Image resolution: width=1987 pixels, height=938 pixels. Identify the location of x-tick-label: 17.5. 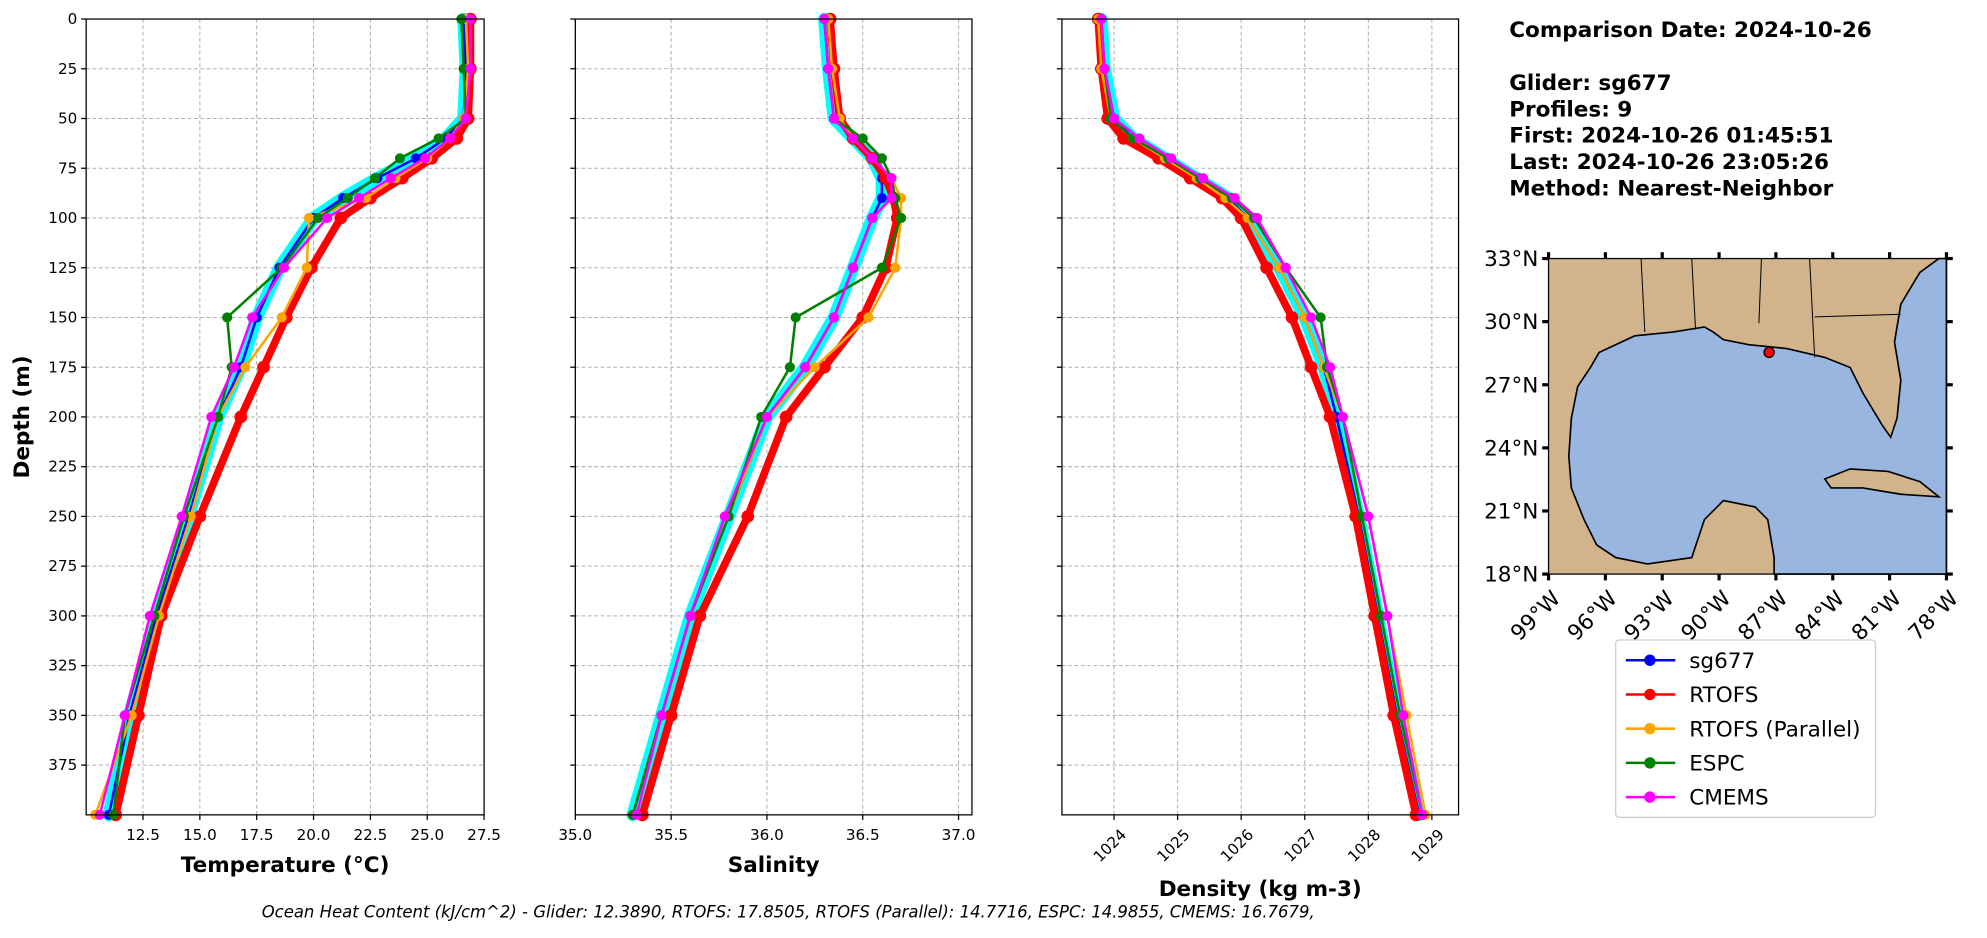
(257, 835).